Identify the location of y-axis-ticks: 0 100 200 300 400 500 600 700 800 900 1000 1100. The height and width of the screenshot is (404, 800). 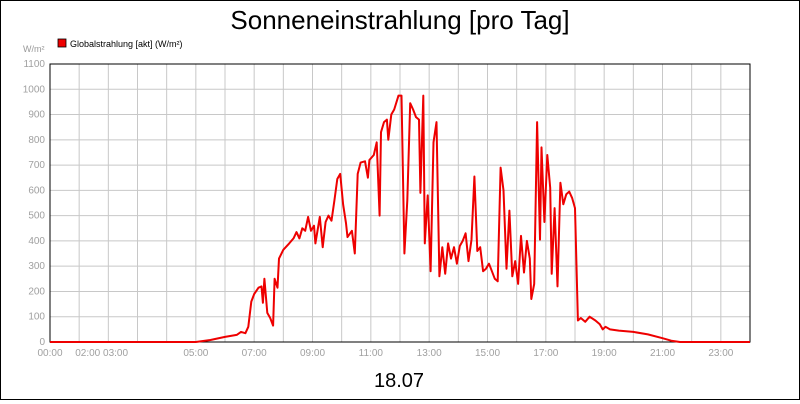
(34, 203).